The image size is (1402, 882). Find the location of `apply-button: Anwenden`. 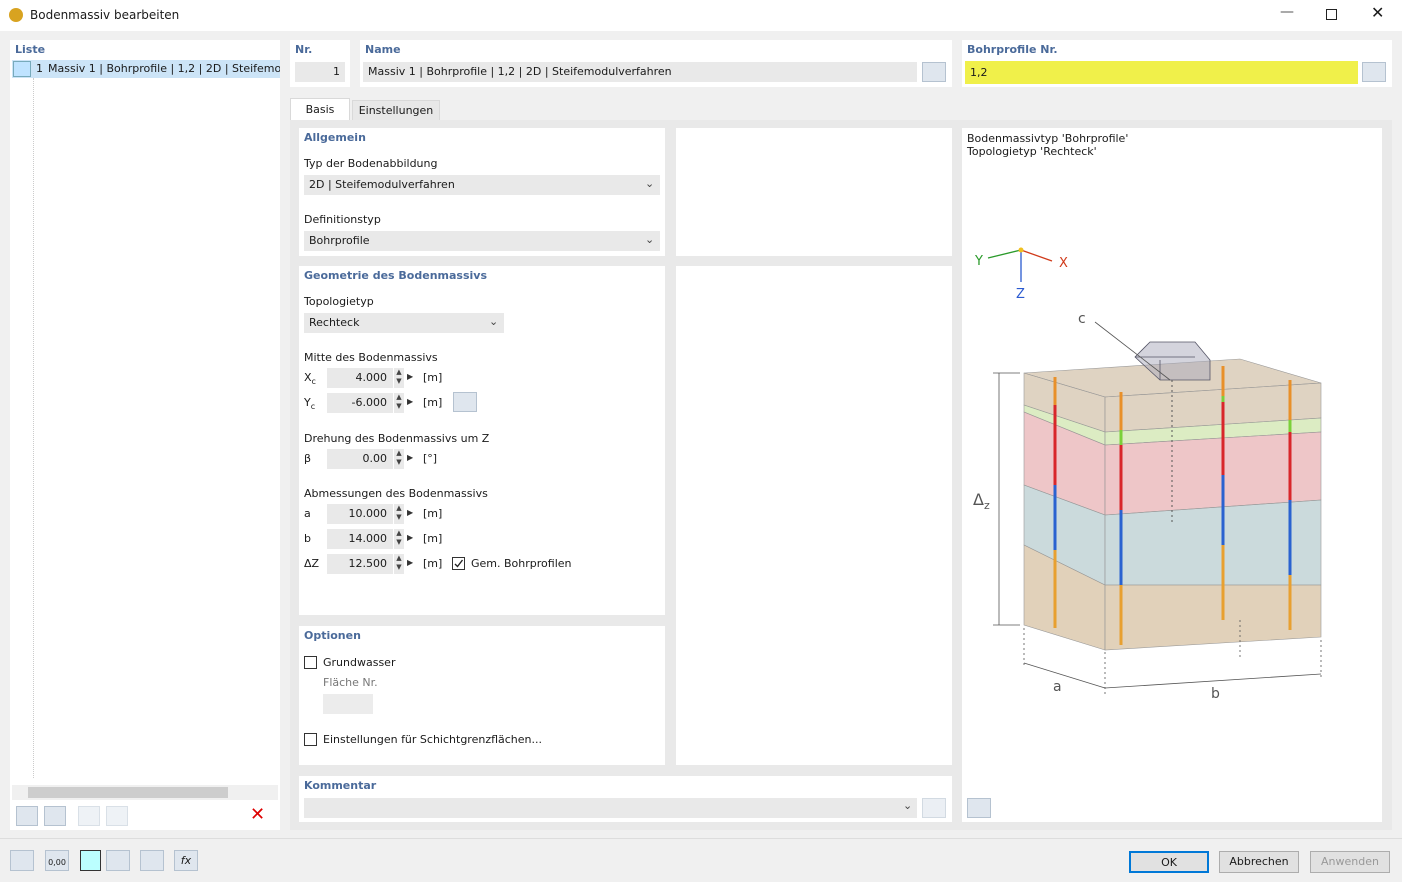

apply-button: Anwenden is located at coordinates (1350, 862).